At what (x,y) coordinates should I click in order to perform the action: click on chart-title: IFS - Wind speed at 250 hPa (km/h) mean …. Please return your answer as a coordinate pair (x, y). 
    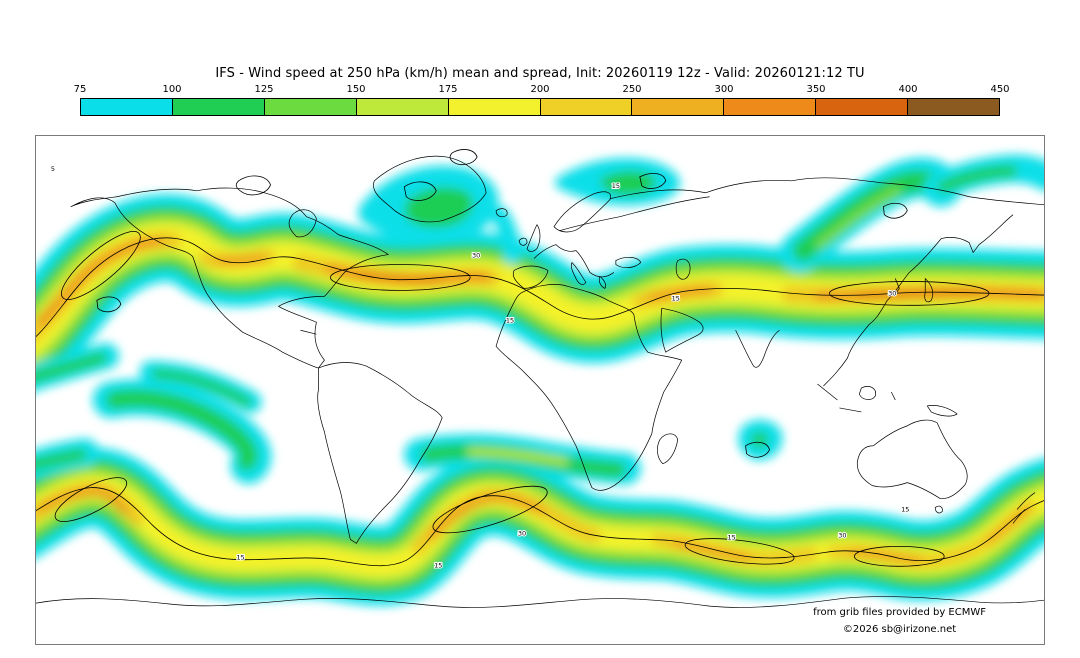
    Looking at the image, I should click on (540, 73).